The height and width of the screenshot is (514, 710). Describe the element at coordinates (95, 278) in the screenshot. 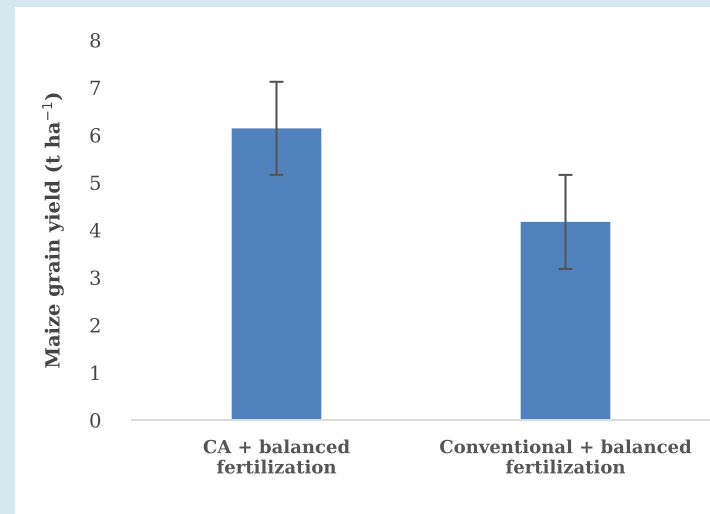

I see `y-tick-label: 3` at that location.